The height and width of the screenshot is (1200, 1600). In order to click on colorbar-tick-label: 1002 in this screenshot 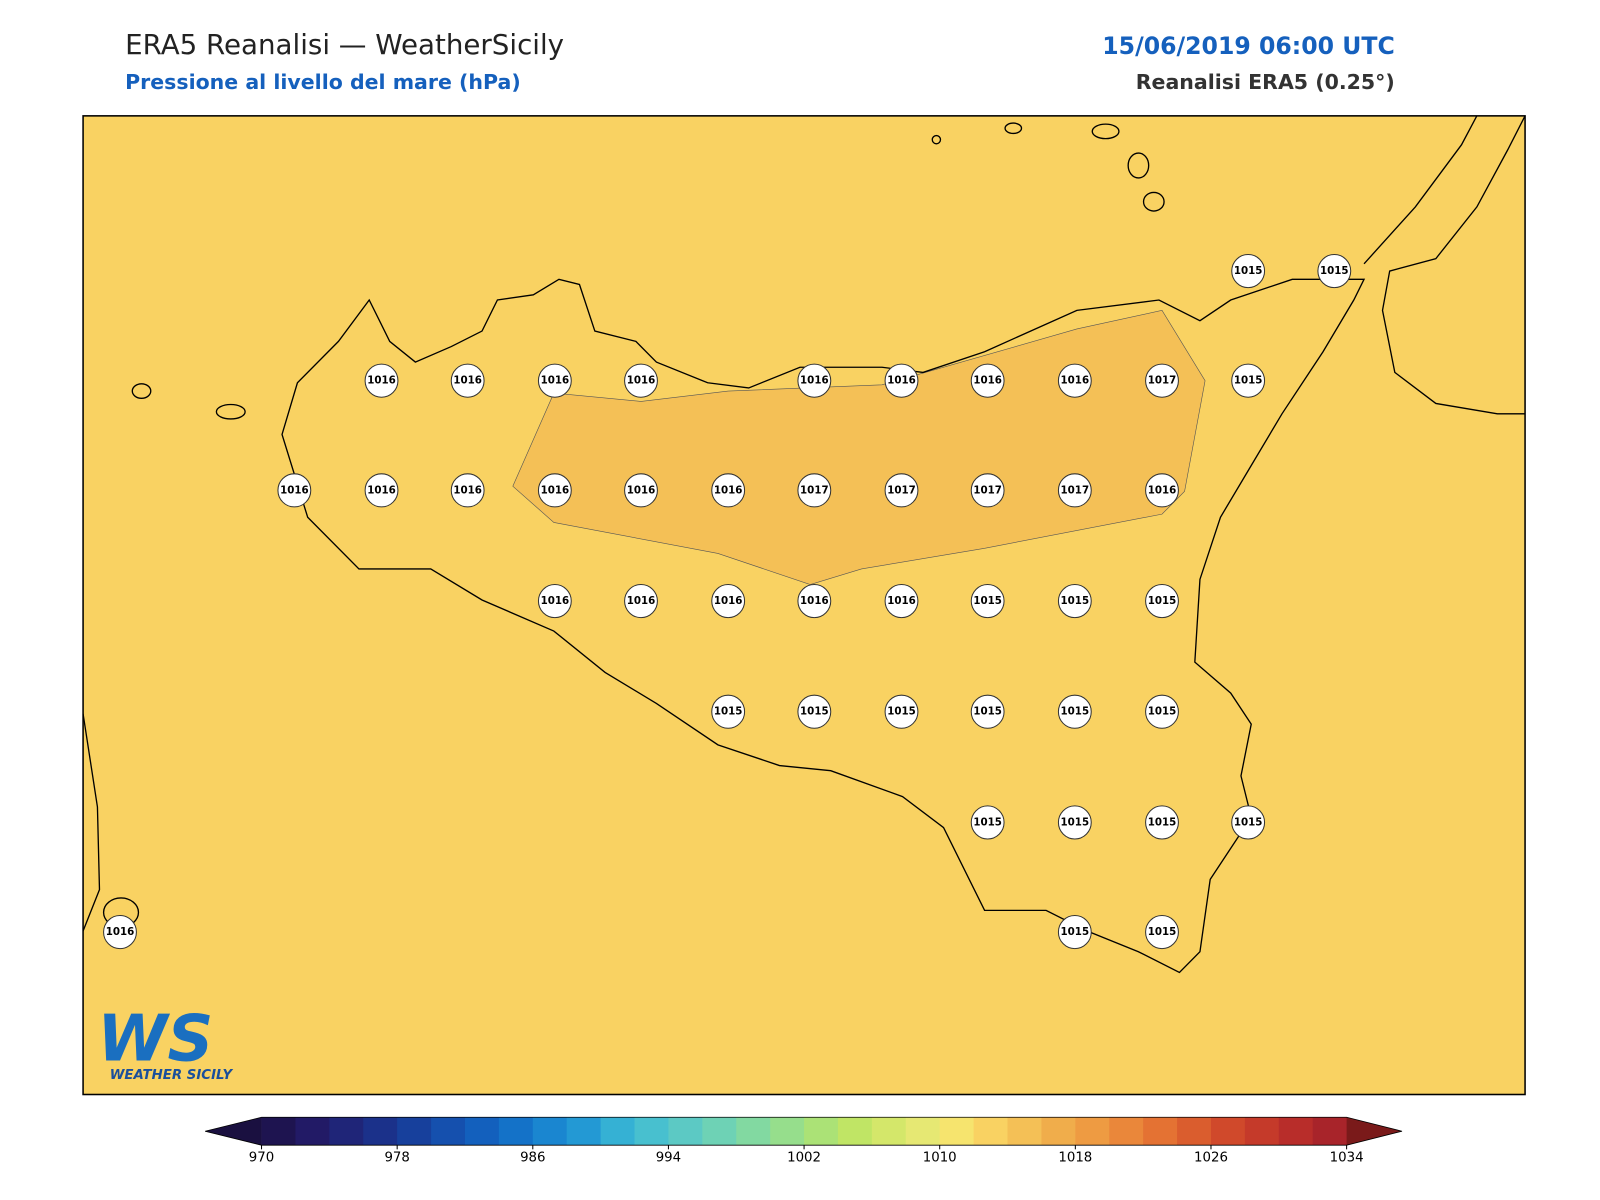, I will do `click(804, 1158)`.